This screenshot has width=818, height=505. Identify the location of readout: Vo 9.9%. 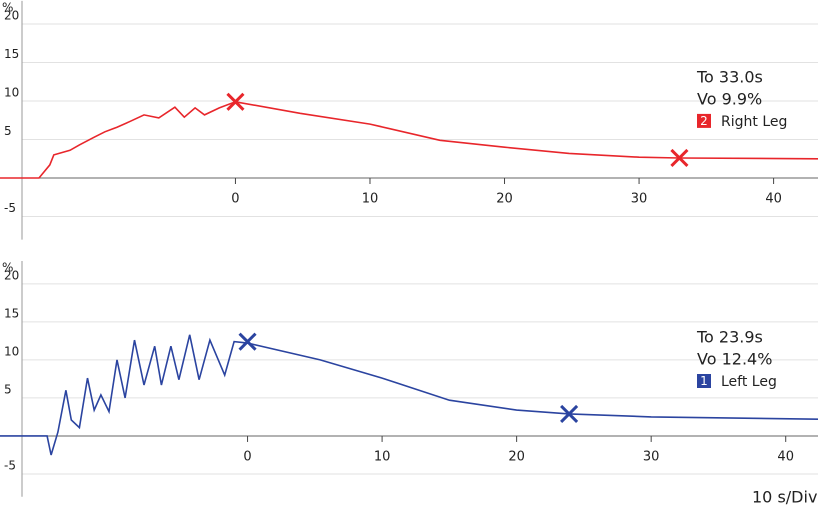
(729, 98).